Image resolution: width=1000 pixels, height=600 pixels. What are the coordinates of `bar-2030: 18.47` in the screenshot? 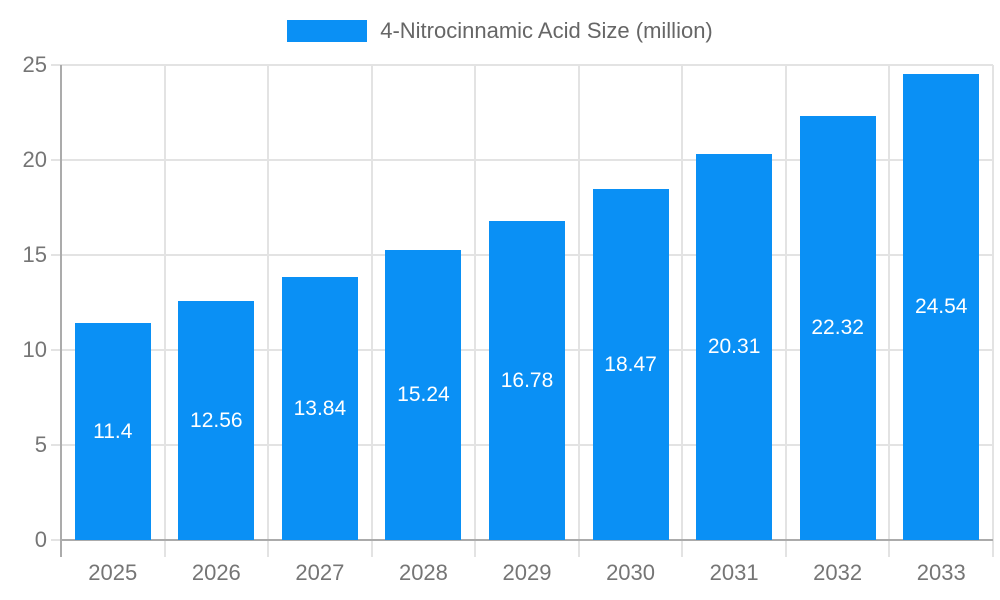 It's located at (630, 364).